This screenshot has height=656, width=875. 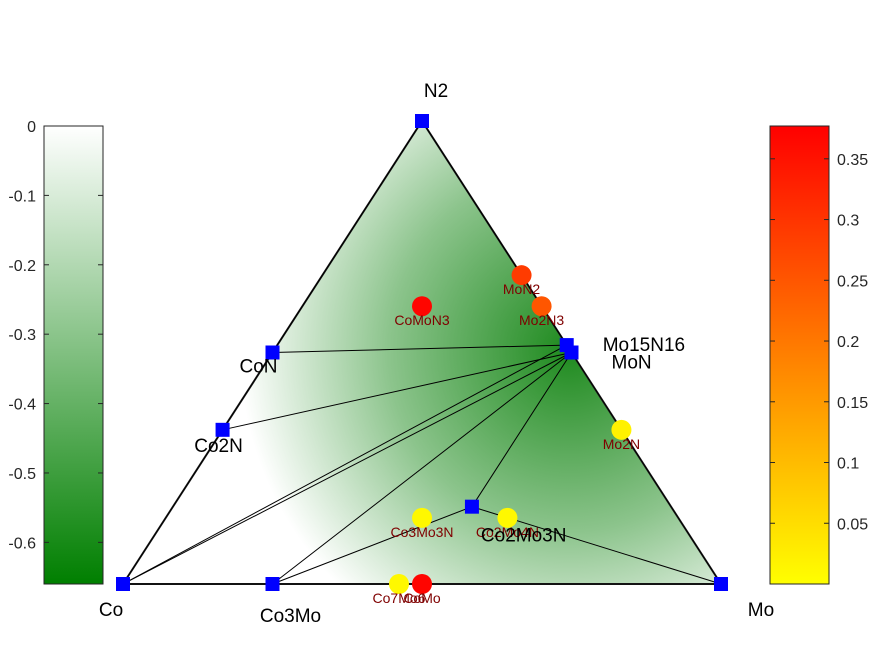 I want to click on formation-energy-colorbar-gradient, so click(x=73, y=355).